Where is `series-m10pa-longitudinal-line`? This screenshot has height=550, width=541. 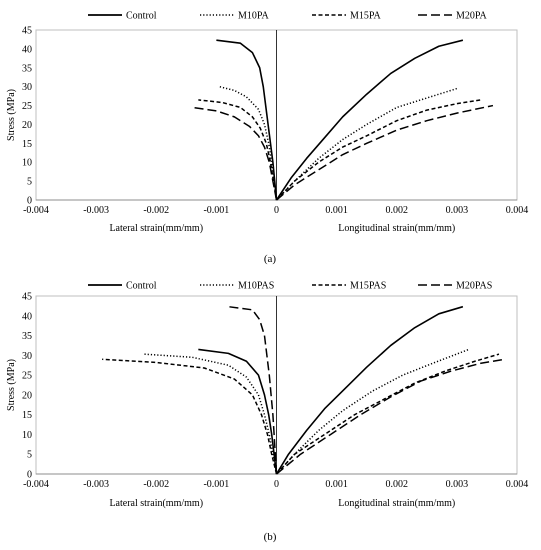
series-m10pa-longitudinal-line is located at coordinates (366, 144).